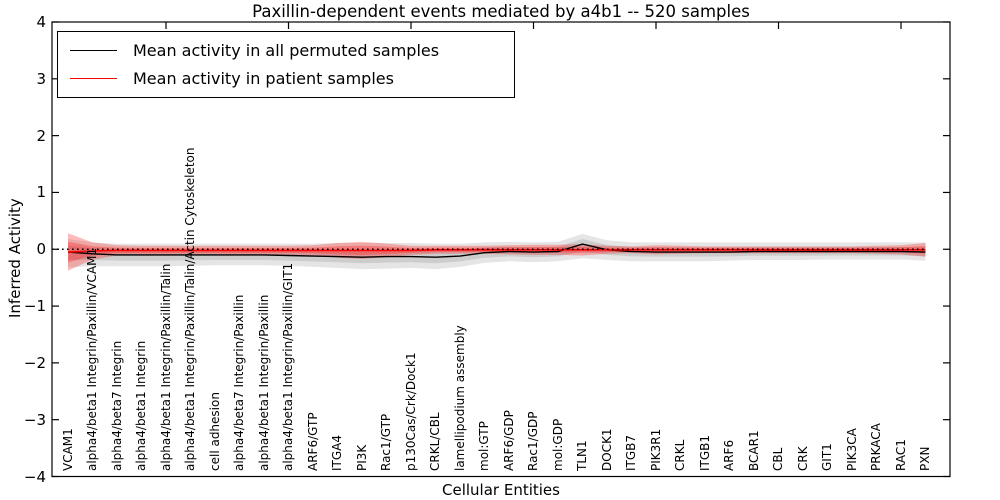 The image size is (1000, 500). What do you see at coordinates (900, 455) in the screenshot?
I see `x-tick-label: RAC1` at bounding box center [900, 455].